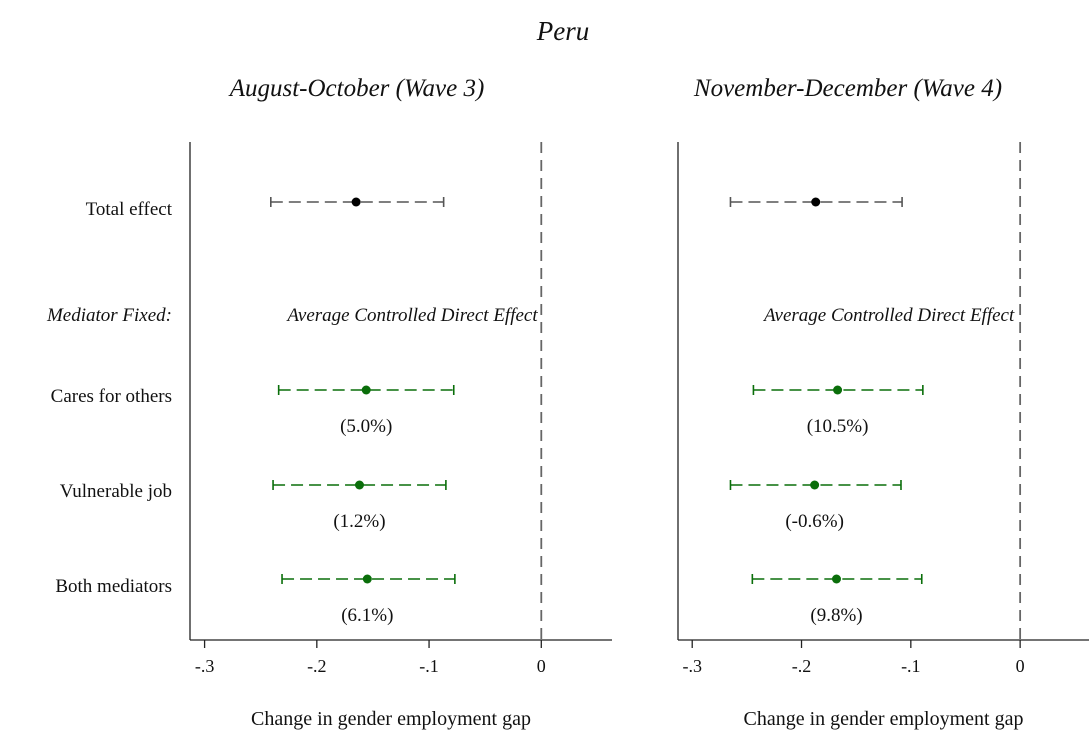 Image resolution: width=1089 pixels, height=731 pixels. I want to click on panel-title: November-December (Wave 4), so click(847, 88).